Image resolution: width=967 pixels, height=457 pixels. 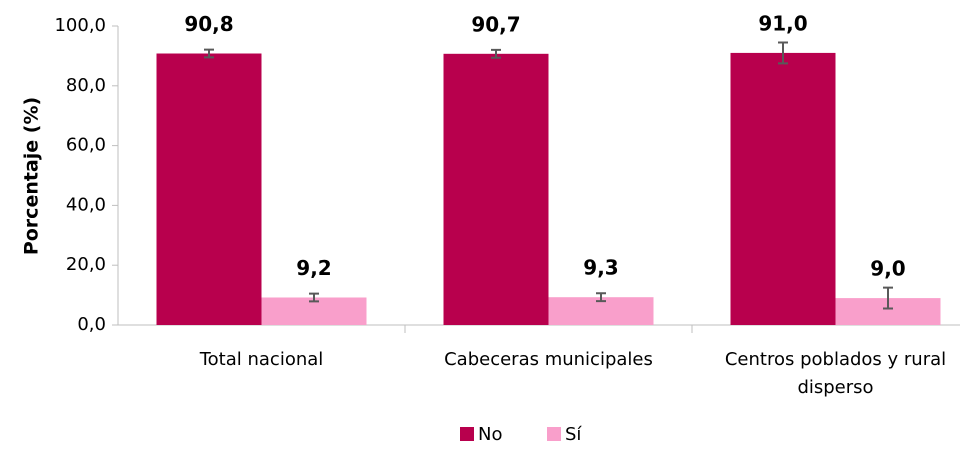 What do you see at coordinates (835, 373) in the screenshot?
I see `x-tick-label: Centros poblados y rural disperso` at bounding box center [835, 373].